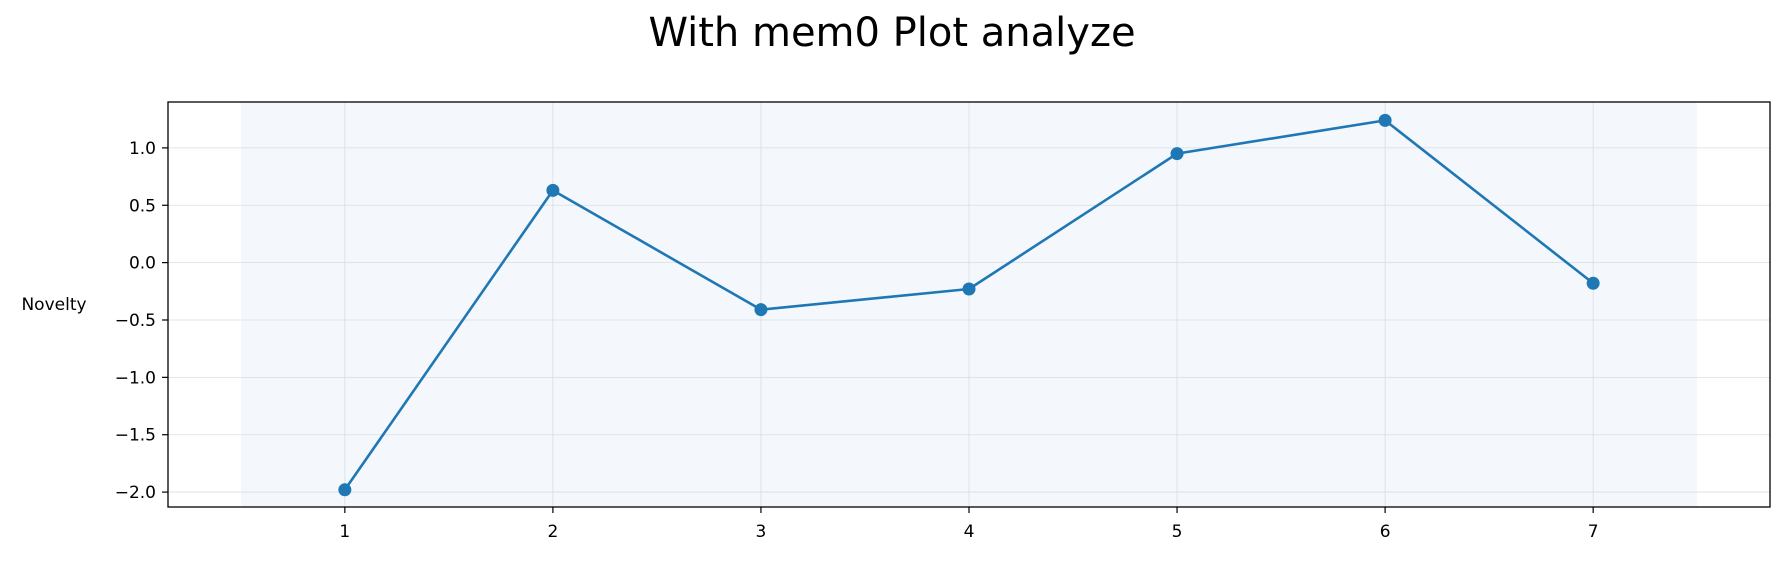 This screenshot has width=1785, height=563. What do you see at coordinates (969, 532) in the screenshot?
I see `x-tick-label: 4` at bounding box center [969, 532].